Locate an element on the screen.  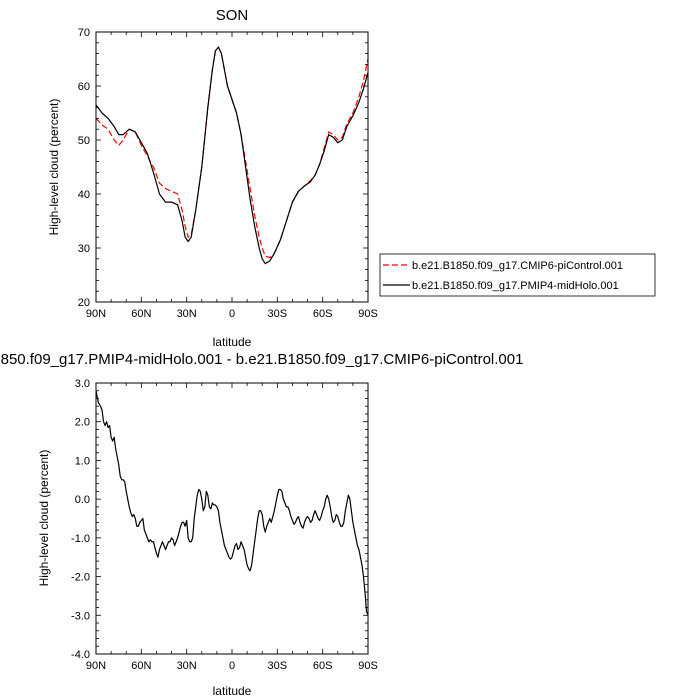
bottom-x-tick-label: 30N is located at coordinates (187, 666).